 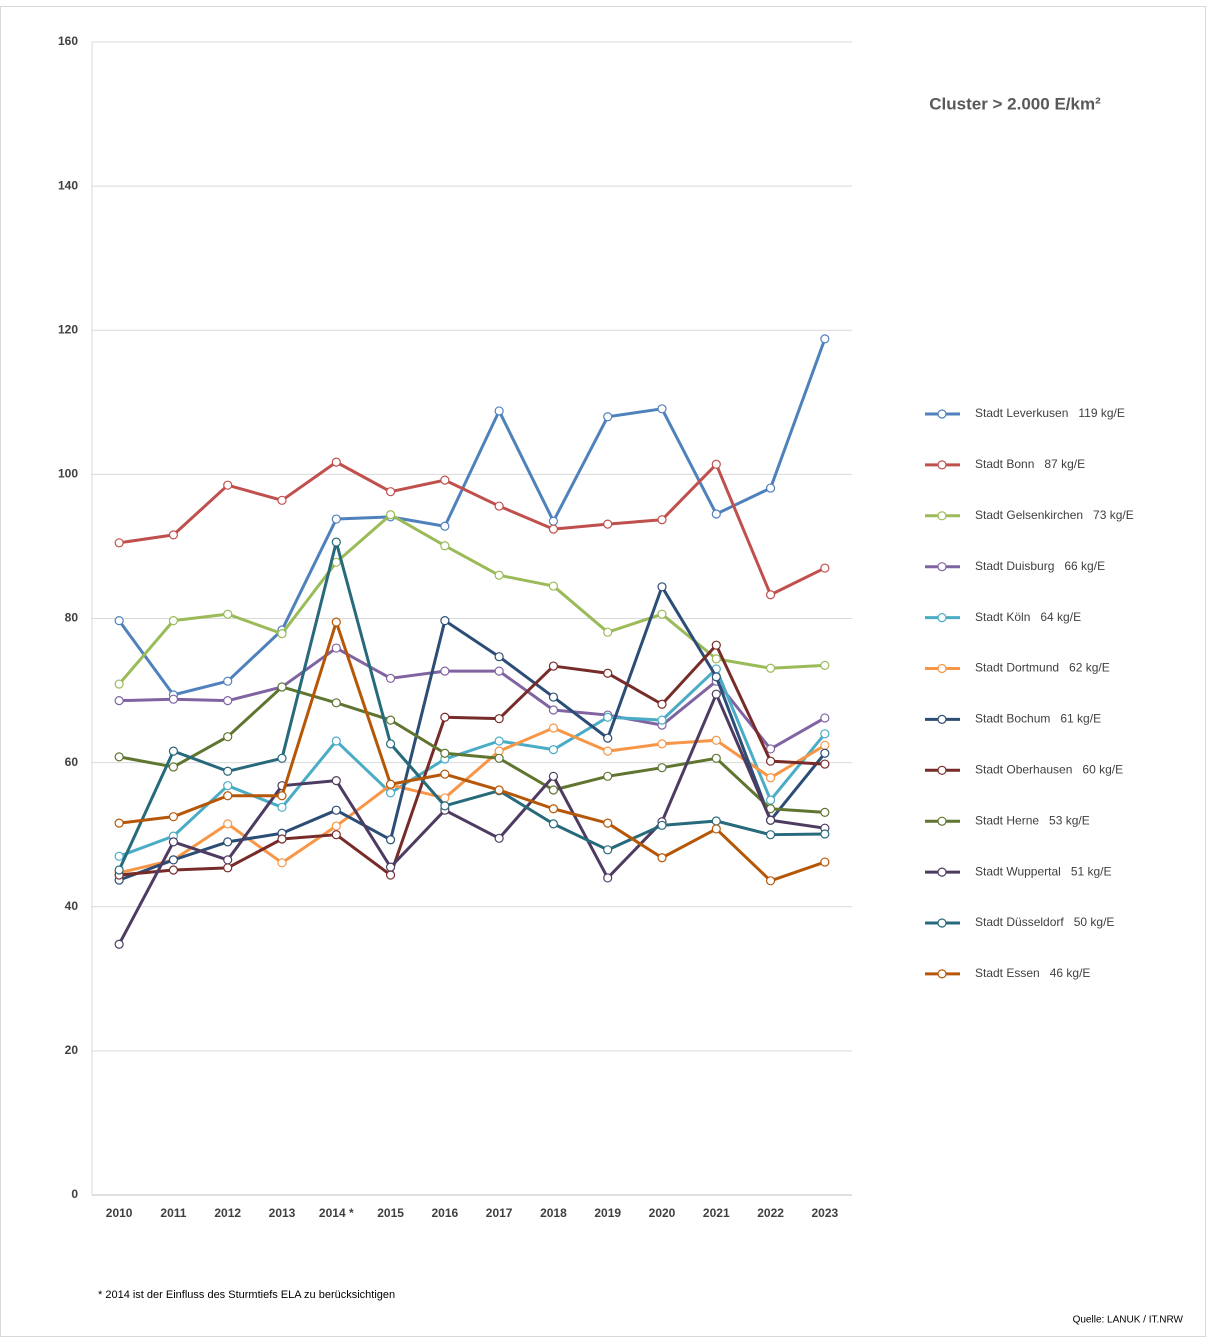 I want to click on legend-label: Stadt Düsseldorf 50 kg/E, so click(x=1044, y=922).